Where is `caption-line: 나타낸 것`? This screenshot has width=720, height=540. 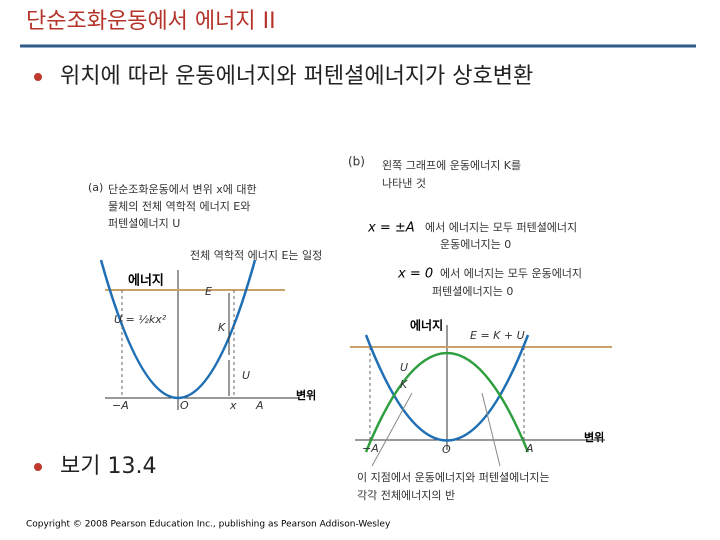
caption-line: 나타낸 것 is located at coordinates (404, 183).